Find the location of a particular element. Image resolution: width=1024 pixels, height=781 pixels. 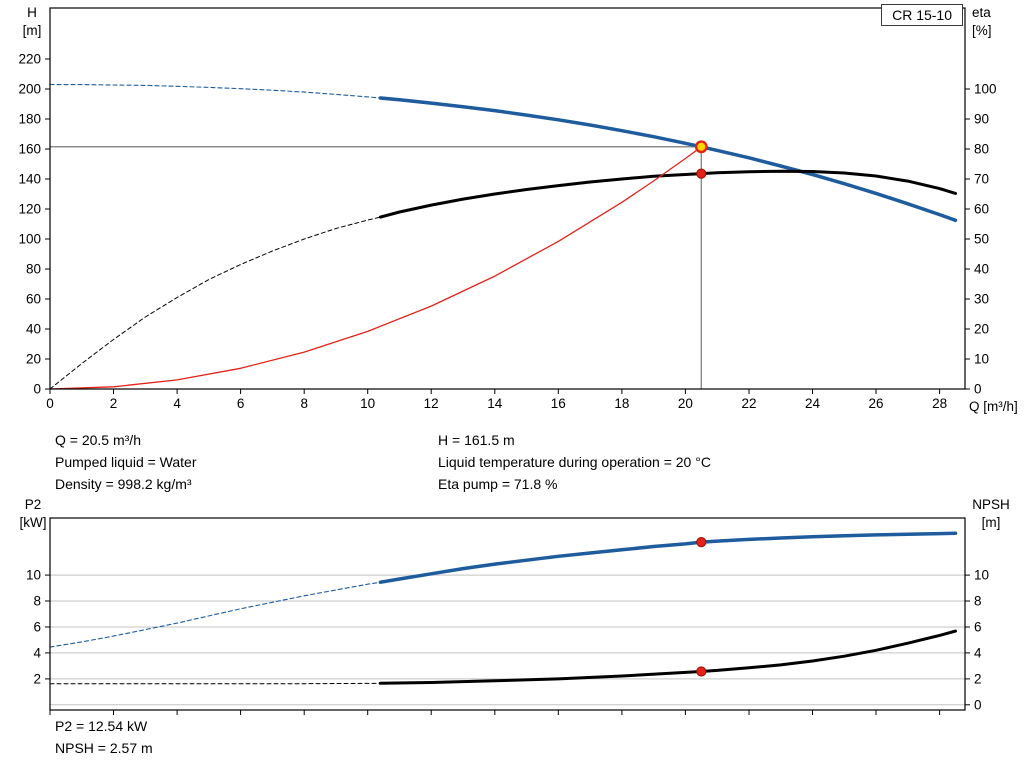

y-tick-label-left: 6 is located at coordinates (37, 627).